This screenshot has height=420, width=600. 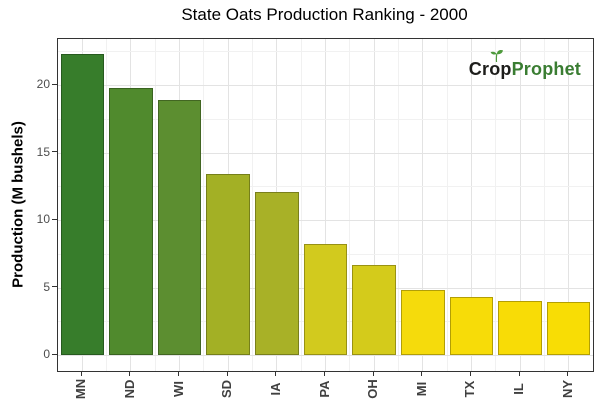 I want to click on bar-TX, so click(x=471, y=325).